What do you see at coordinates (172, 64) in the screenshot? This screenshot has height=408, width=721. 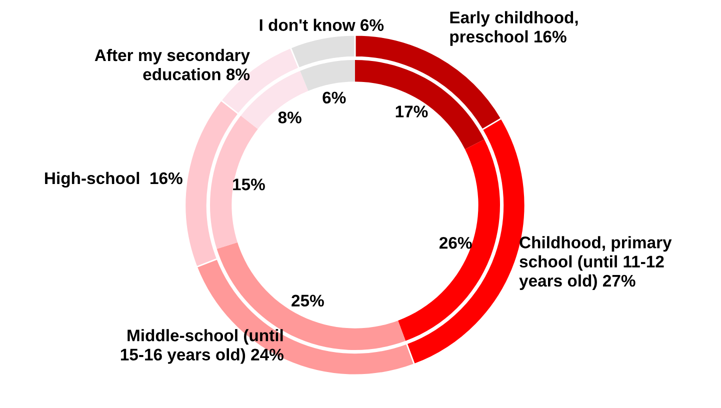 I see `slice-label: After my secondary education 8%` at bounding box center [172, 64].